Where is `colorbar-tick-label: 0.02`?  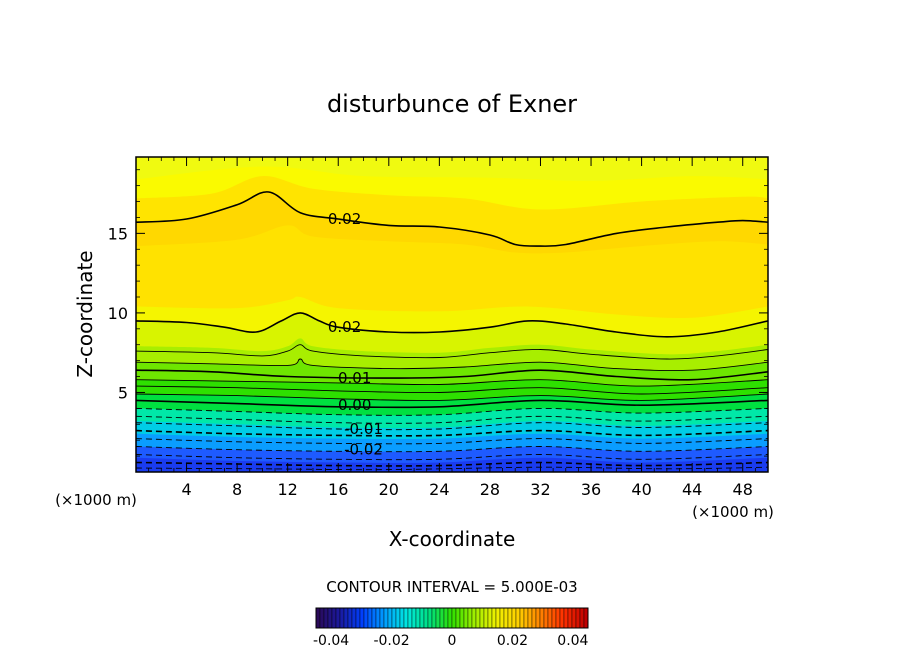
colorbar-tick-label: 0.02 is located at coordinates (512, 641).